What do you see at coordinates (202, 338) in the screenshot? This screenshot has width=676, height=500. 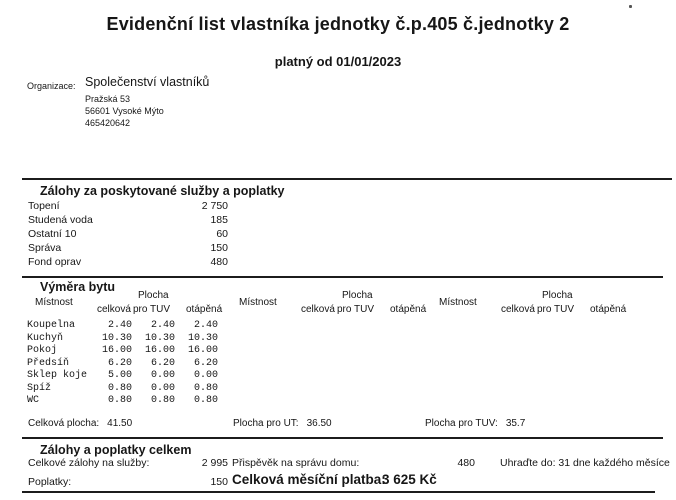 I see `area-heated-cell: 10.30` at bounding box center [202, 338].